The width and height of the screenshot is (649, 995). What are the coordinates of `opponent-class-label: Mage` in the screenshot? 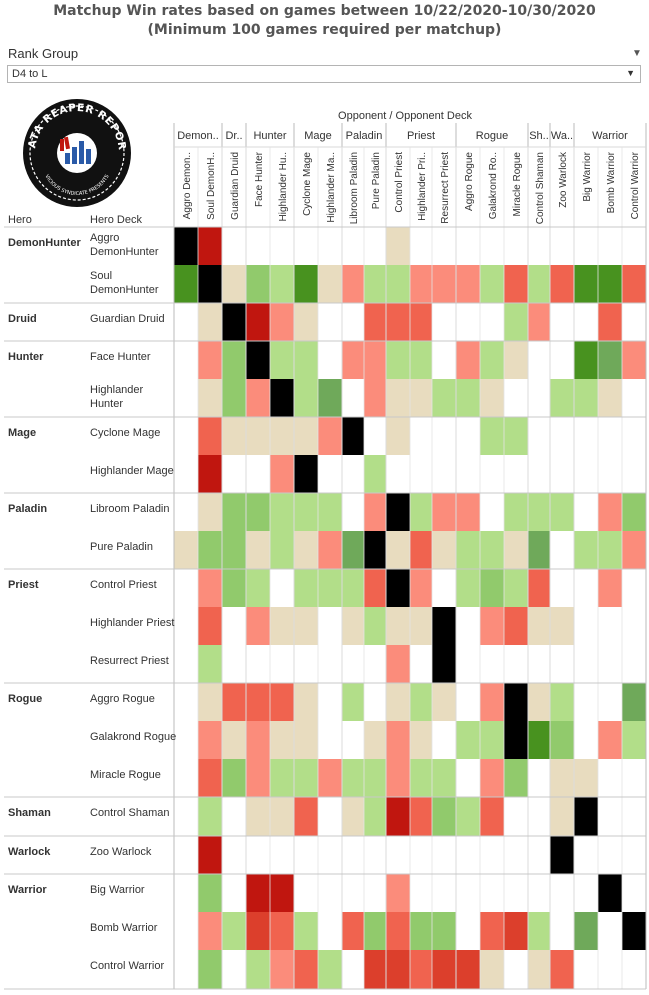 It's located at (318, 136).